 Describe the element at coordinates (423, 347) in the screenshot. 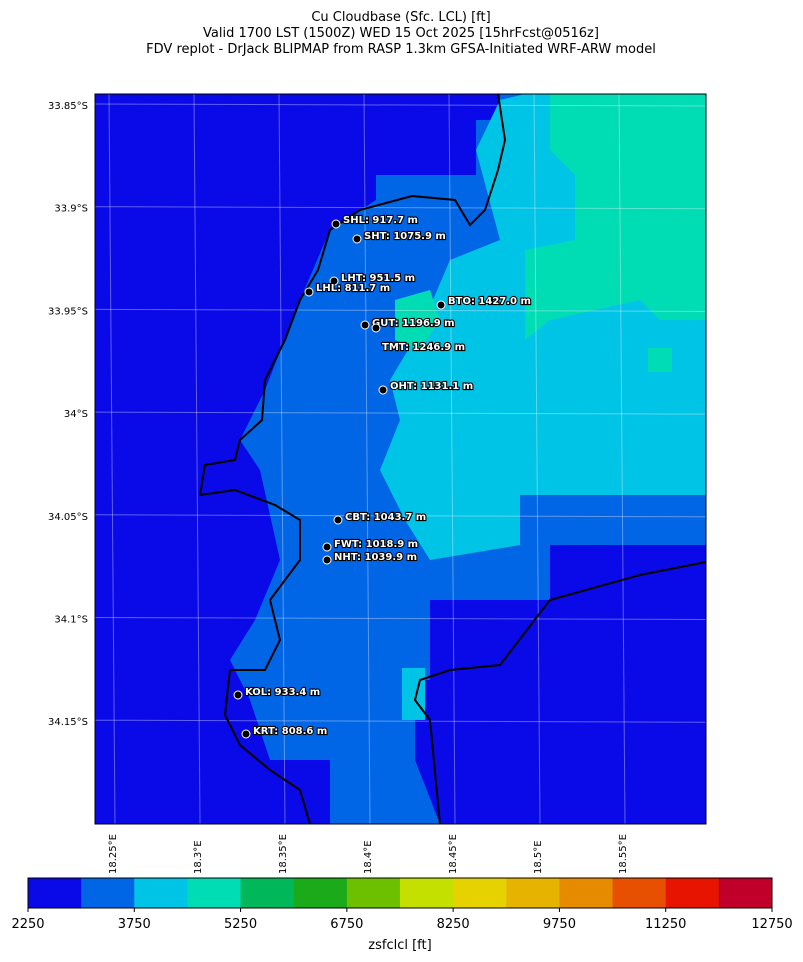

I see `station-label: TMT: 1246.9 m` at that location.